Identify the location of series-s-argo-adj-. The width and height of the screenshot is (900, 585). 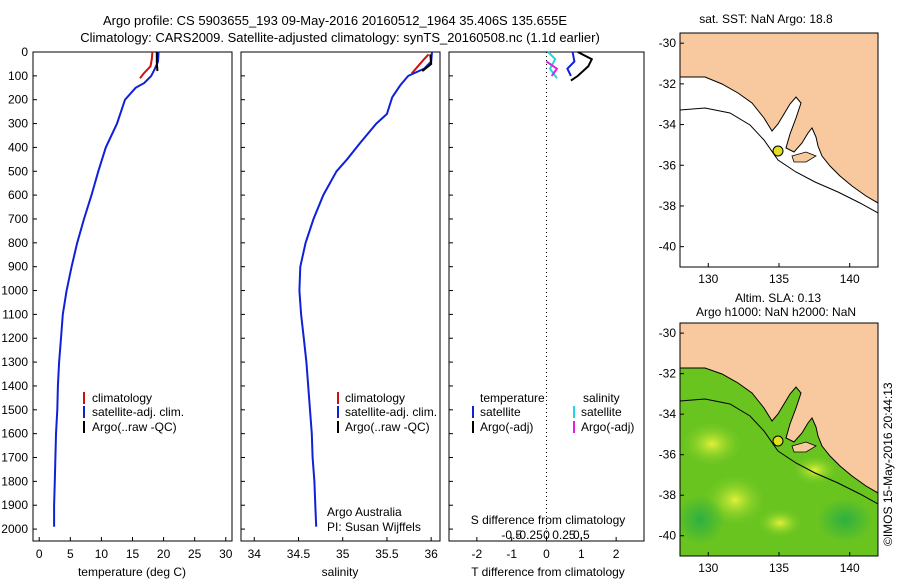
(552, 68).